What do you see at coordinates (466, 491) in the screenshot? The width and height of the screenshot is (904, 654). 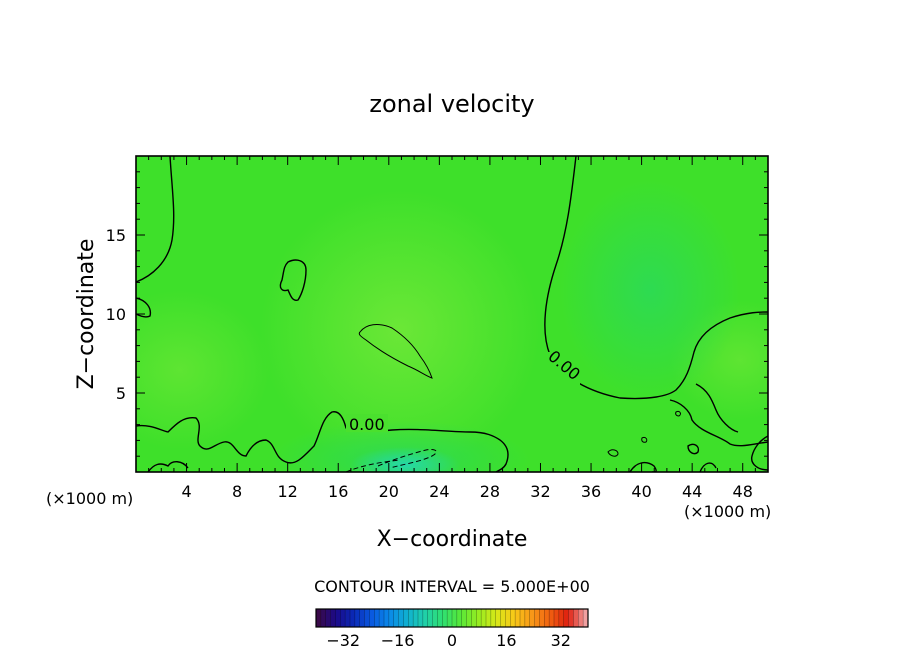 I see `x-axis-tick-labels: 4 8 12 16 20 24 28 32 36 40 44 48` at bounding box center [466, 491].